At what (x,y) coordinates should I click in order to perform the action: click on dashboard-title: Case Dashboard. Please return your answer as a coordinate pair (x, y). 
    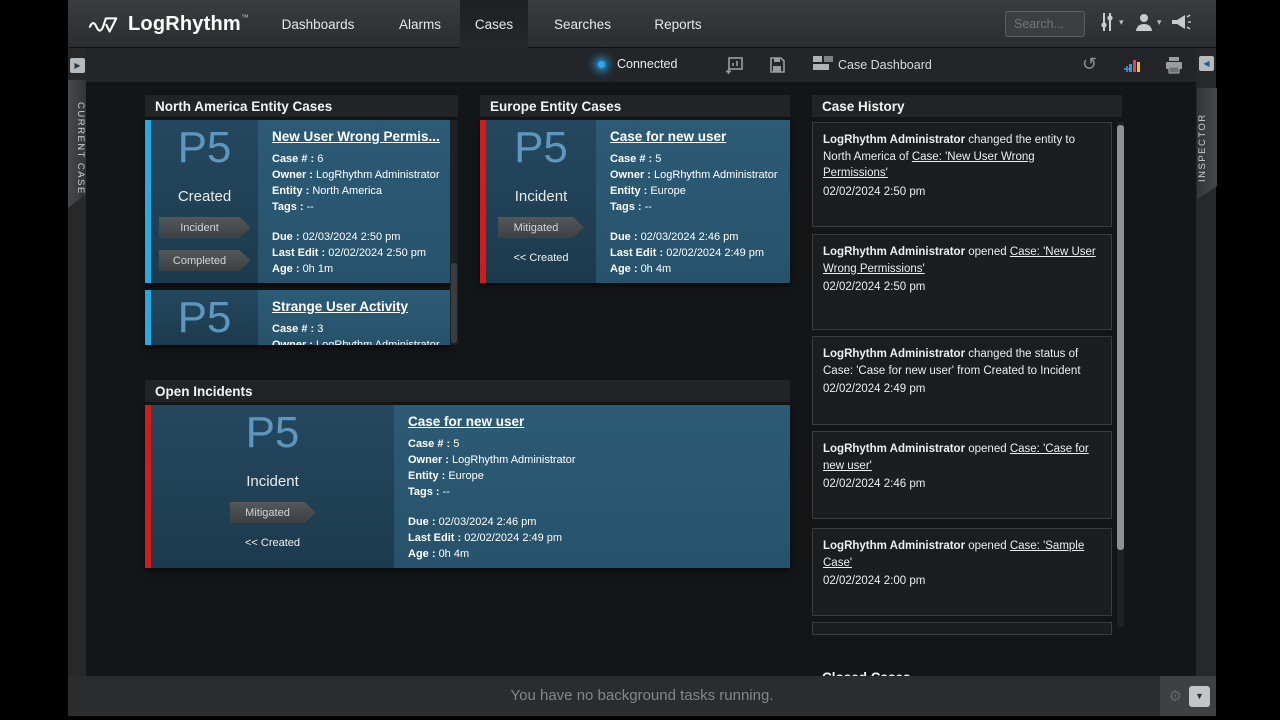
    Looking at the image, I should click on (885, 65).